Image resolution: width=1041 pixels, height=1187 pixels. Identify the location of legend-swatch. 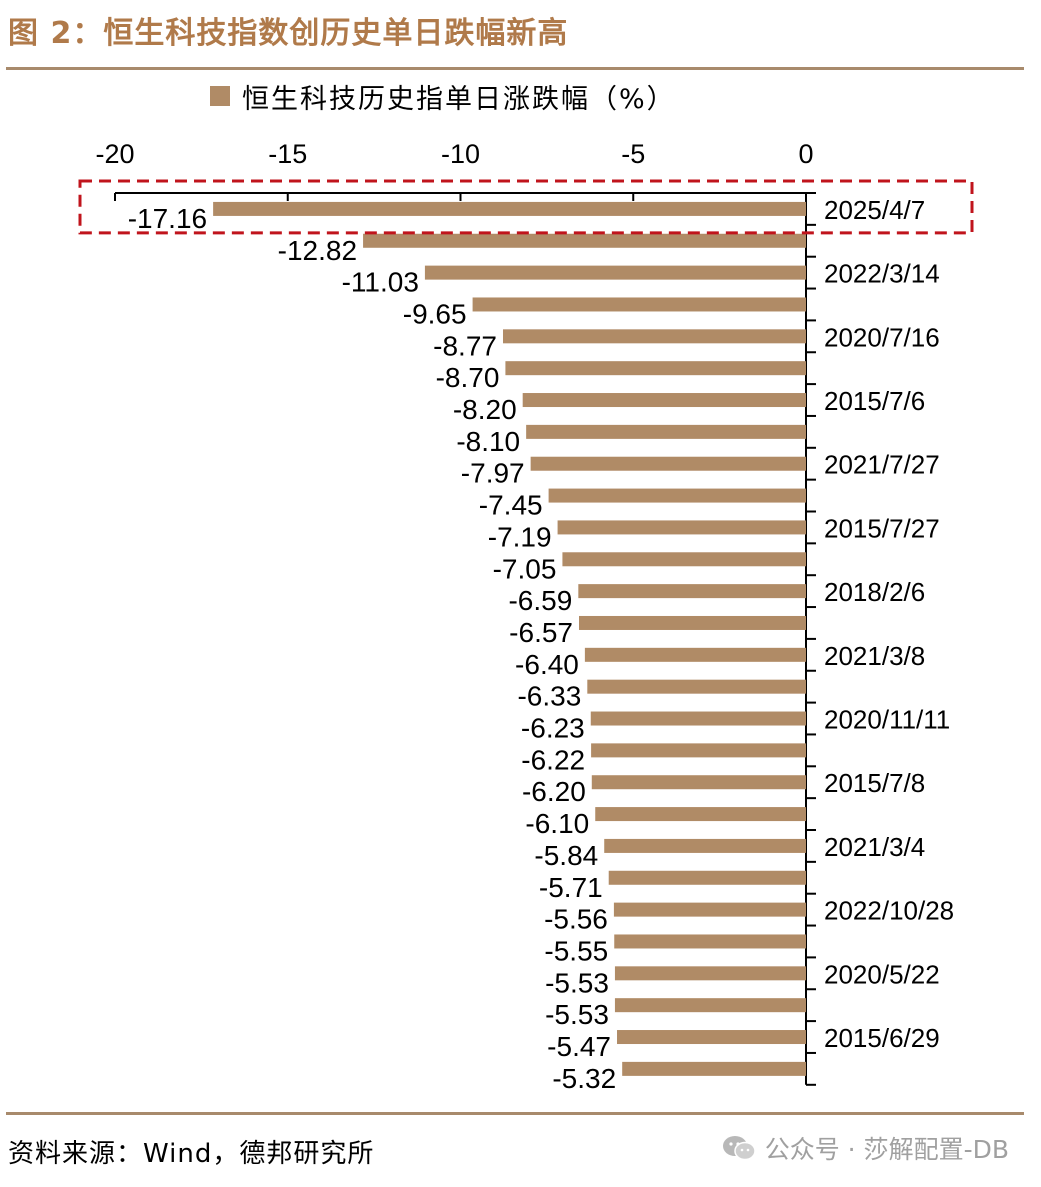
(220, 96).